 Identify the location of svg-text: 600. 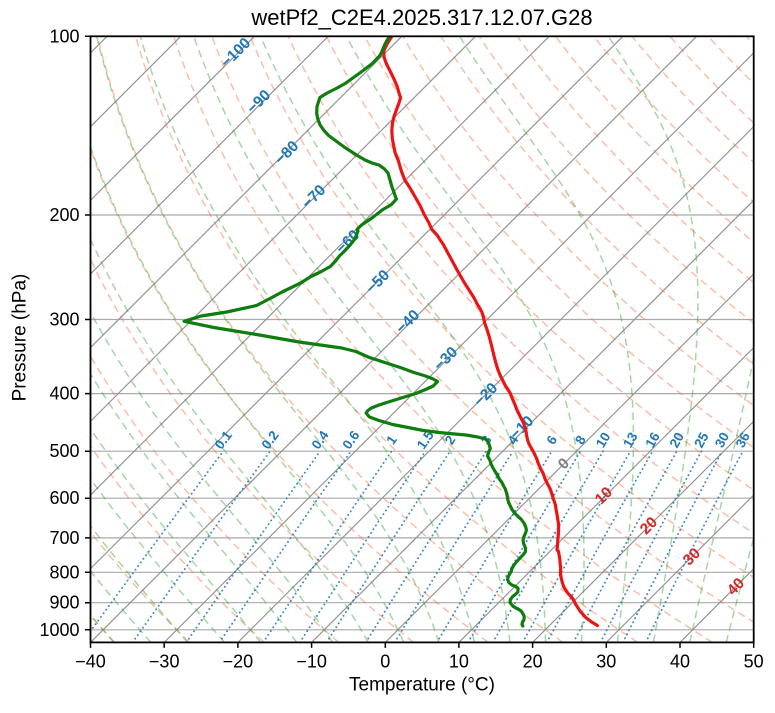
(64, 498).